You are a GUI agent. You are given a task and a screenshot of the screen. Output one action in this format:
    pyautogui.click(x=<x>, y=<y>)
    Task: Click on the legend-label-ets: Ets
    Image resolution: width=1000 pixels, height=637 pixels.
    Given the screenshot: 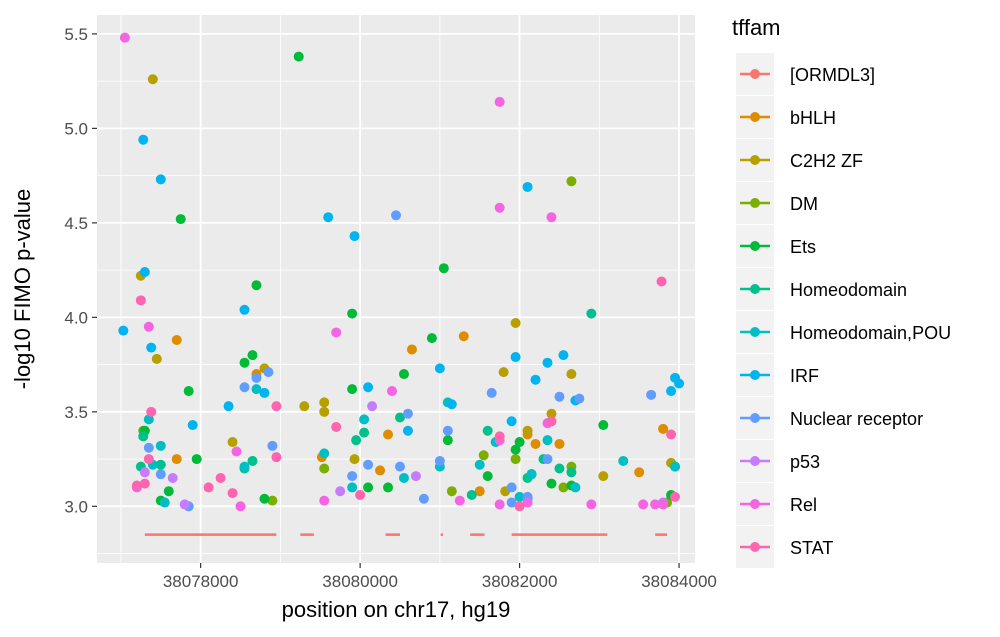 What is the action you would take?
    pyautogui.click(x=803, y=247)
    